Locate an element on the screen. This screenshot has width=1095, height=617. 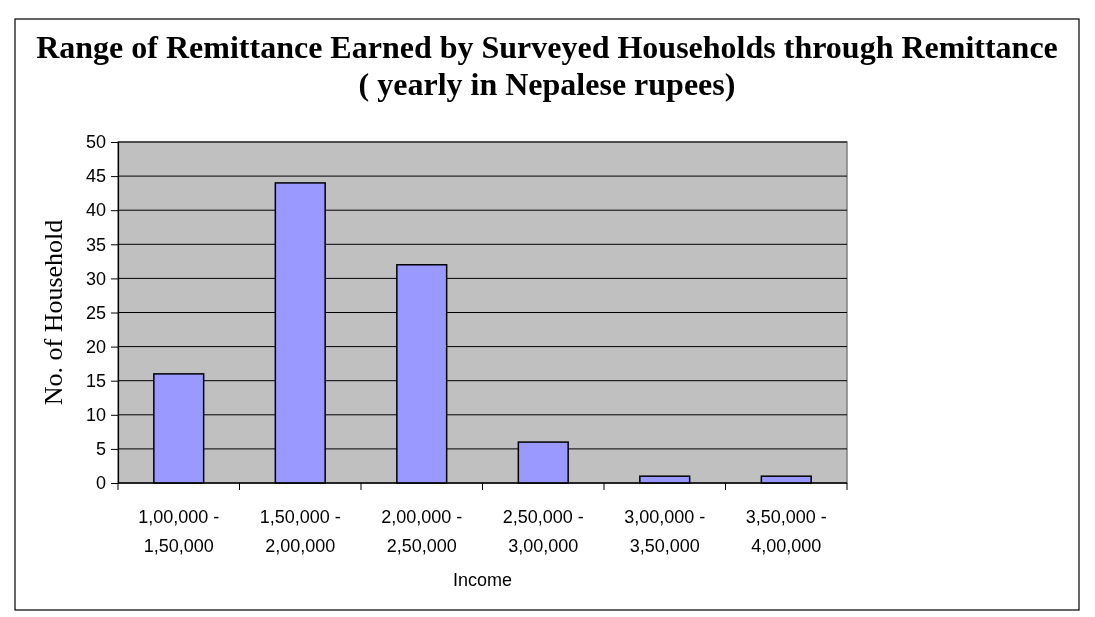
y-tick-label: 5 is located at coordinates (100, 449).